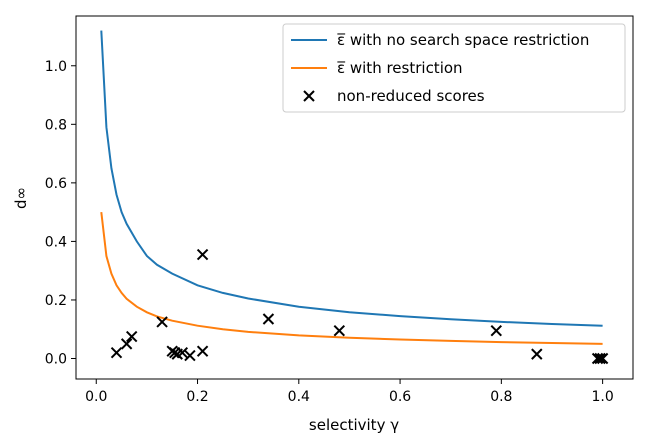  I want to click on legend-label-2: non-reduced scores, so click(411, 96).